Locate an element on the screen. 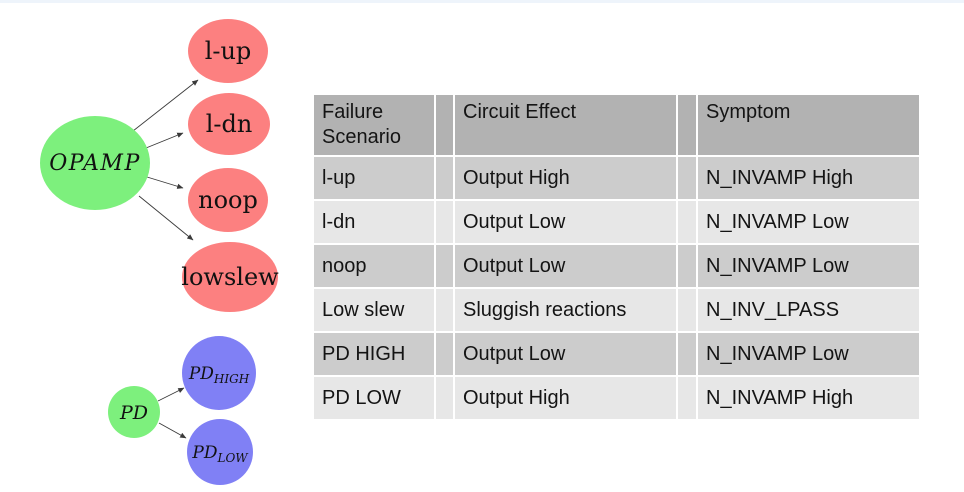 This screenshot has height=492, width=964. table-row-noop: noop Output Low N_INVAMP Low is located at coordinates (616, 266).